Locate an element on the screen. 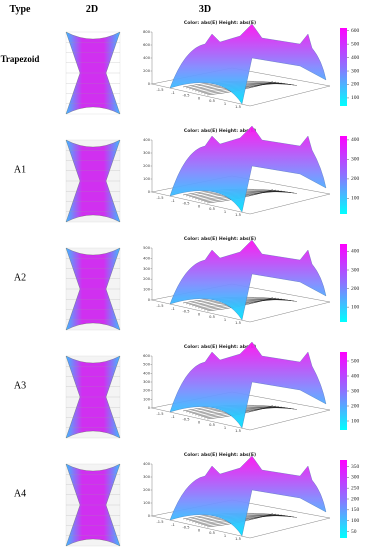  header-type: Type is located at coordinates (20, 9).